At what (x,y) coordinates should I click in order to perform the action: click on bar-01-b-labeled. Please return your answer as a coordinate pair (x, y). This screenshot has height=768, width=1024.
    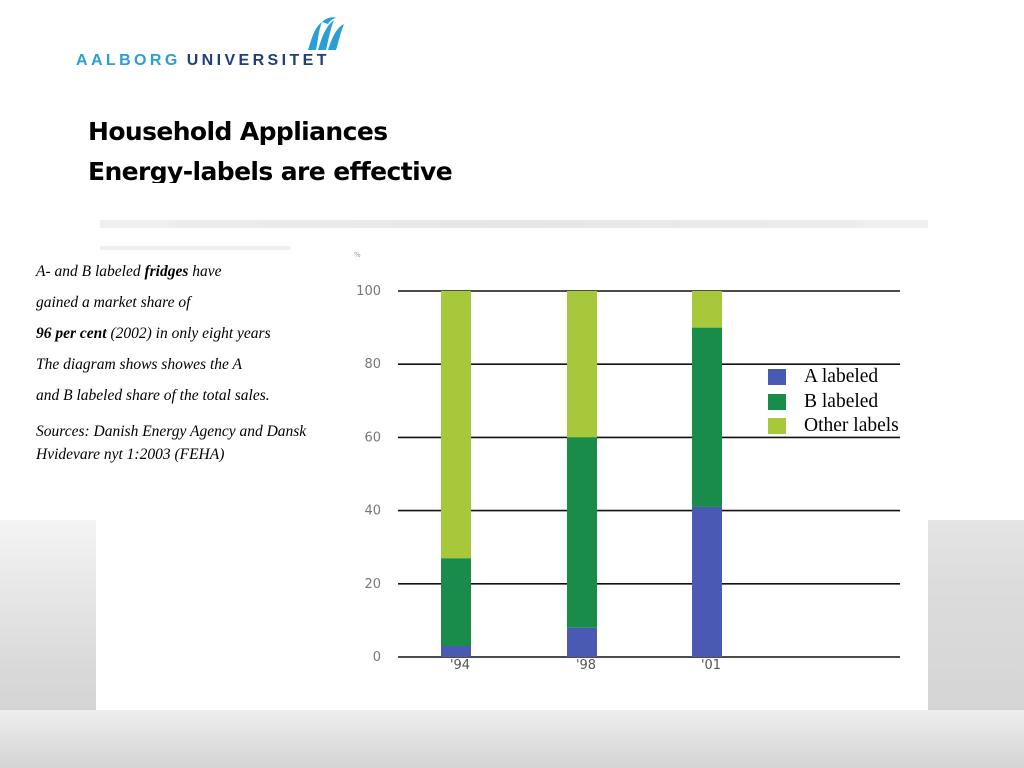
    Looking at the image, I should click on (707, 417).